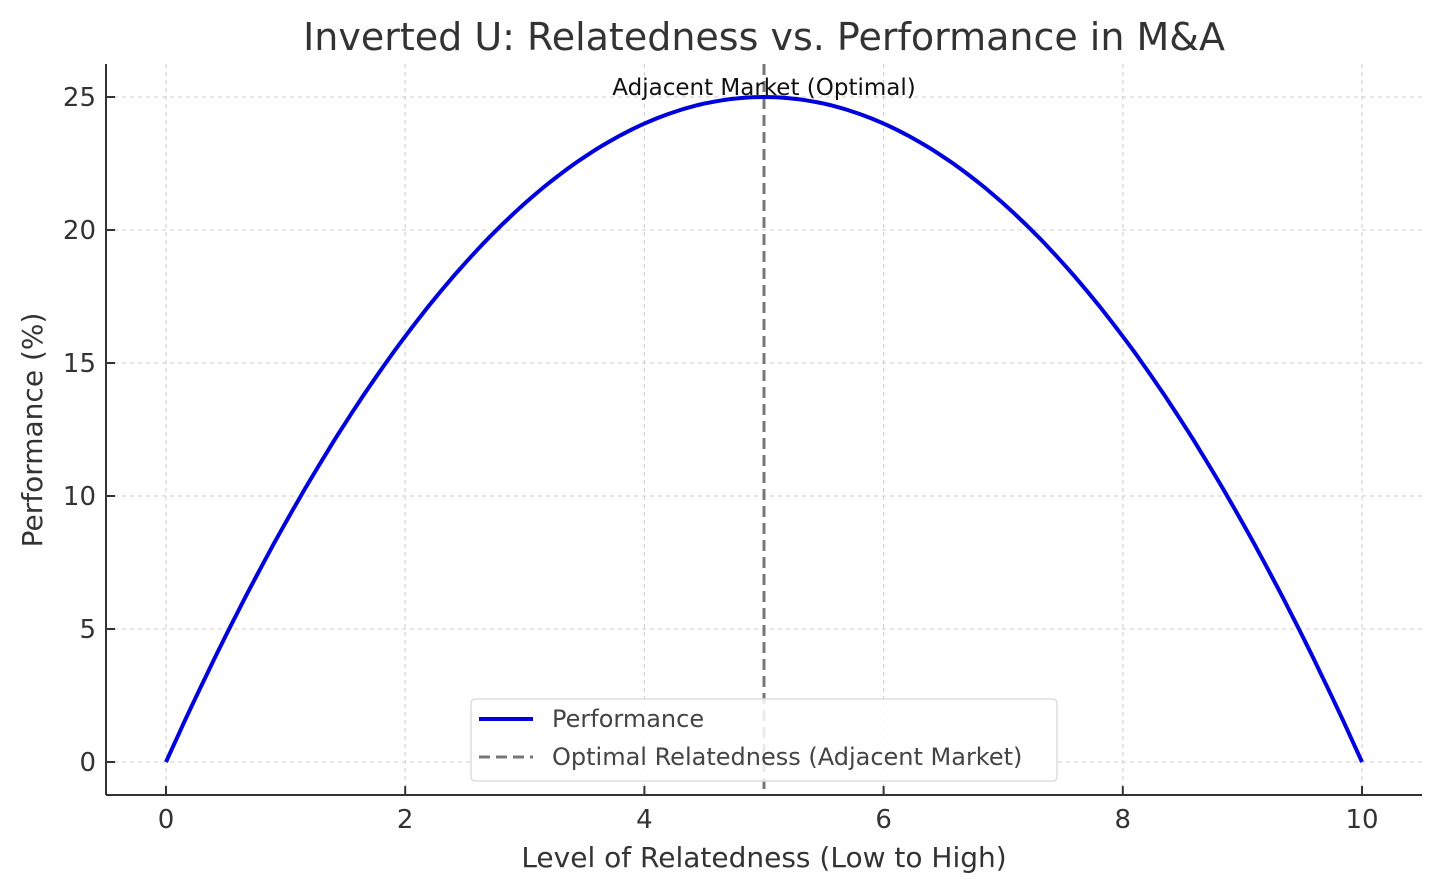 The height and width of the screenshot is (896, 1440). I want to click on x-tick-label: 0, so click(166, 820).